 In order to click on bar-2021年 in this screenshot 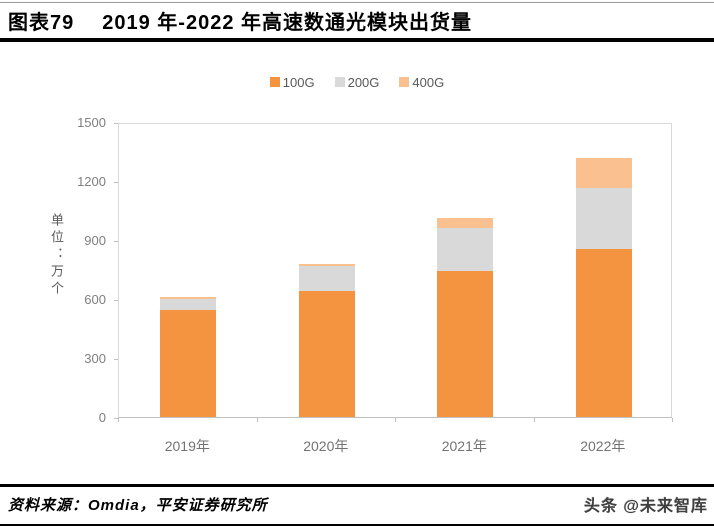, I will do `click(465, 317)`.